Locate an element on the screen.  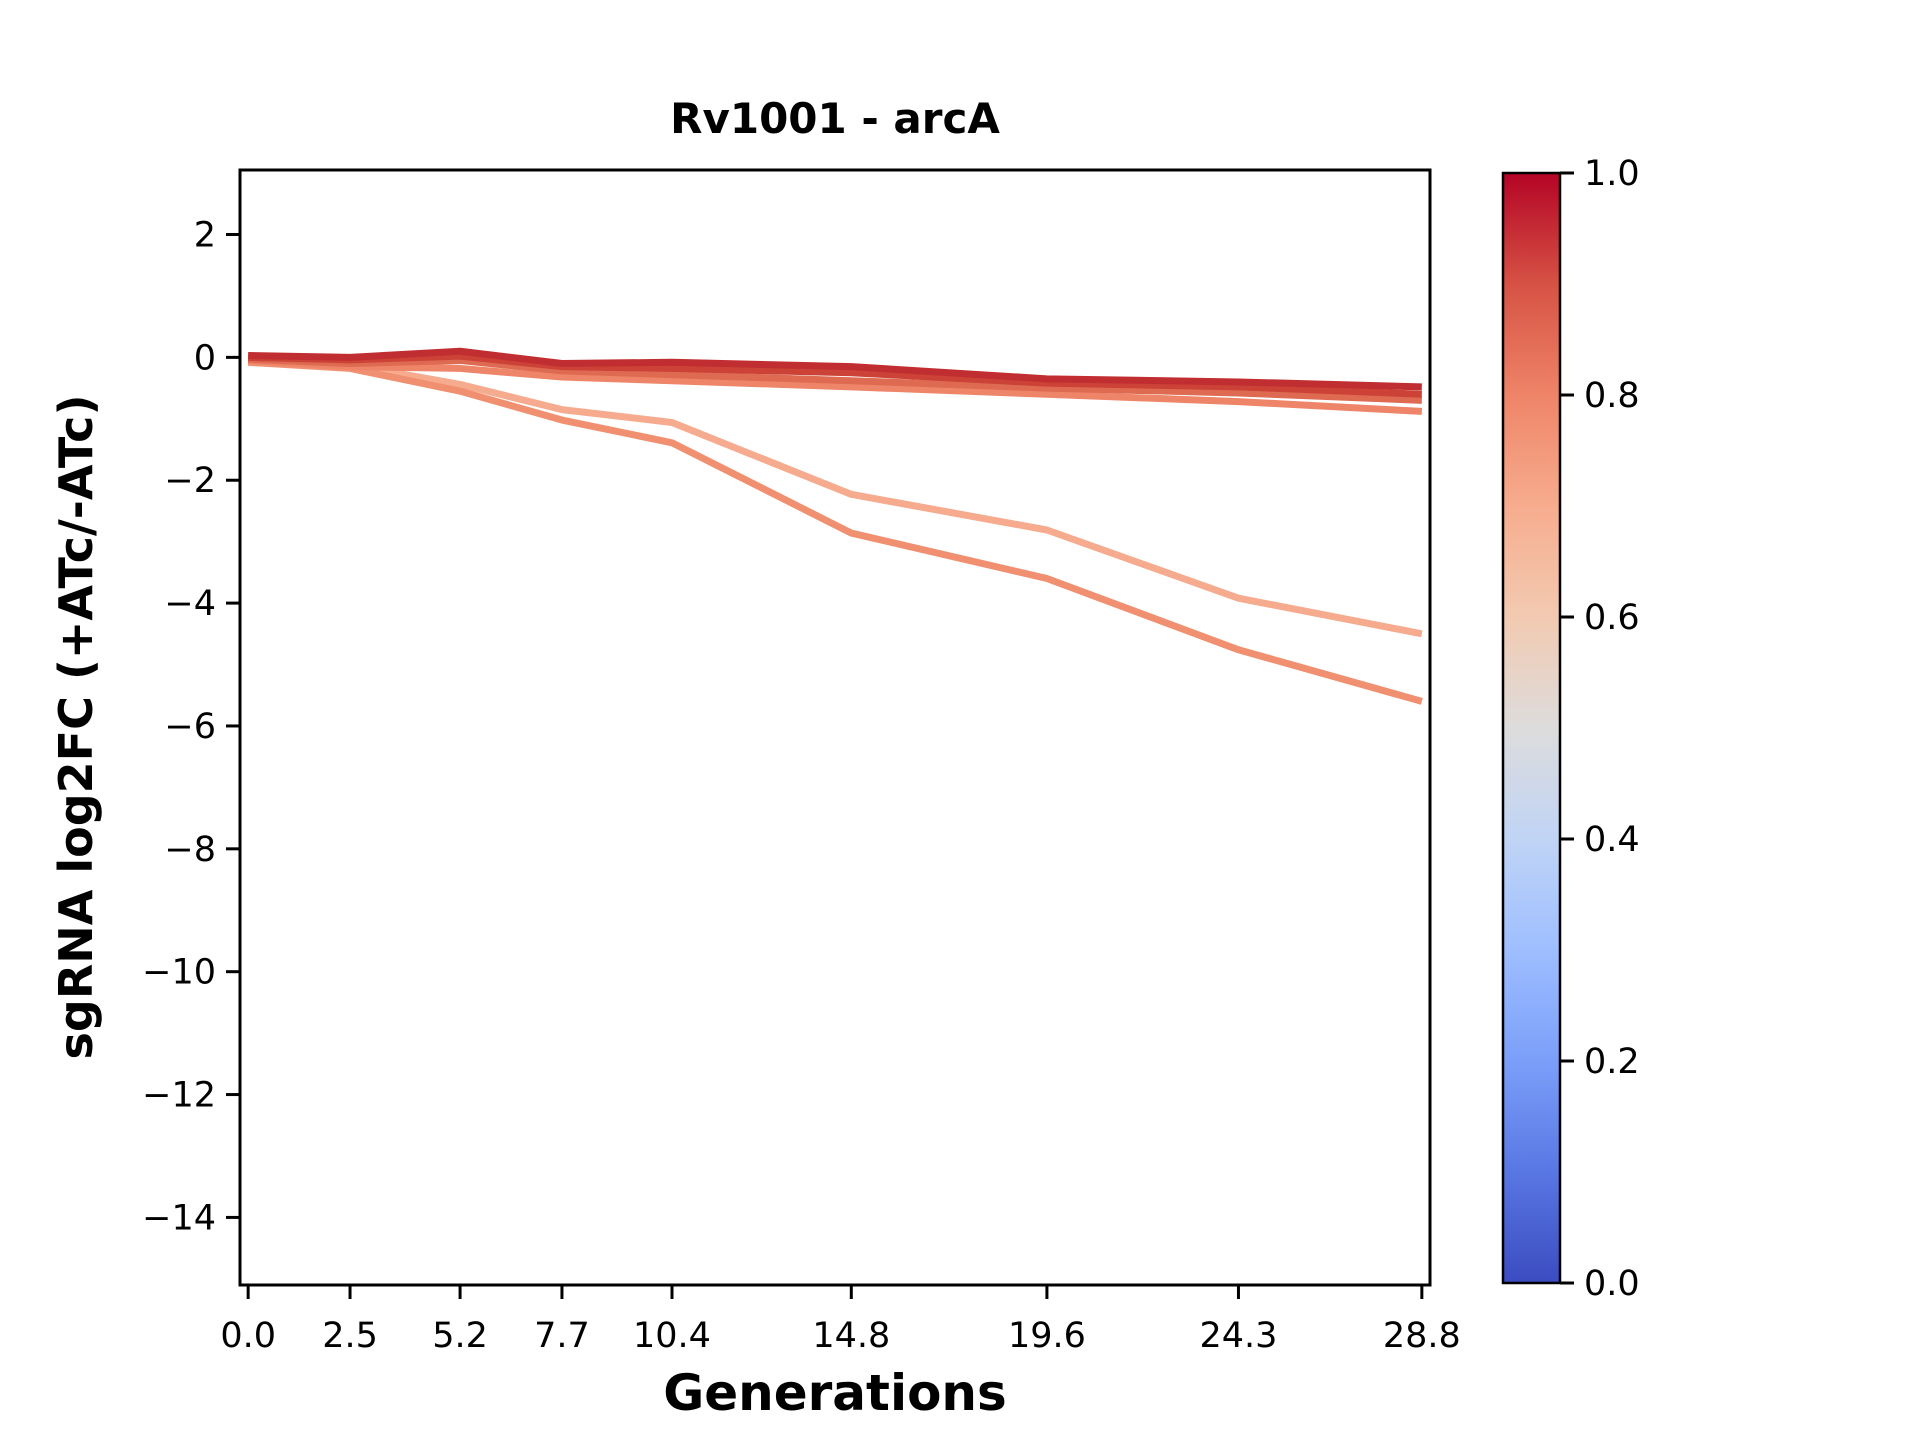
y-tick-label: −2 is located at coordinates (190, 481).